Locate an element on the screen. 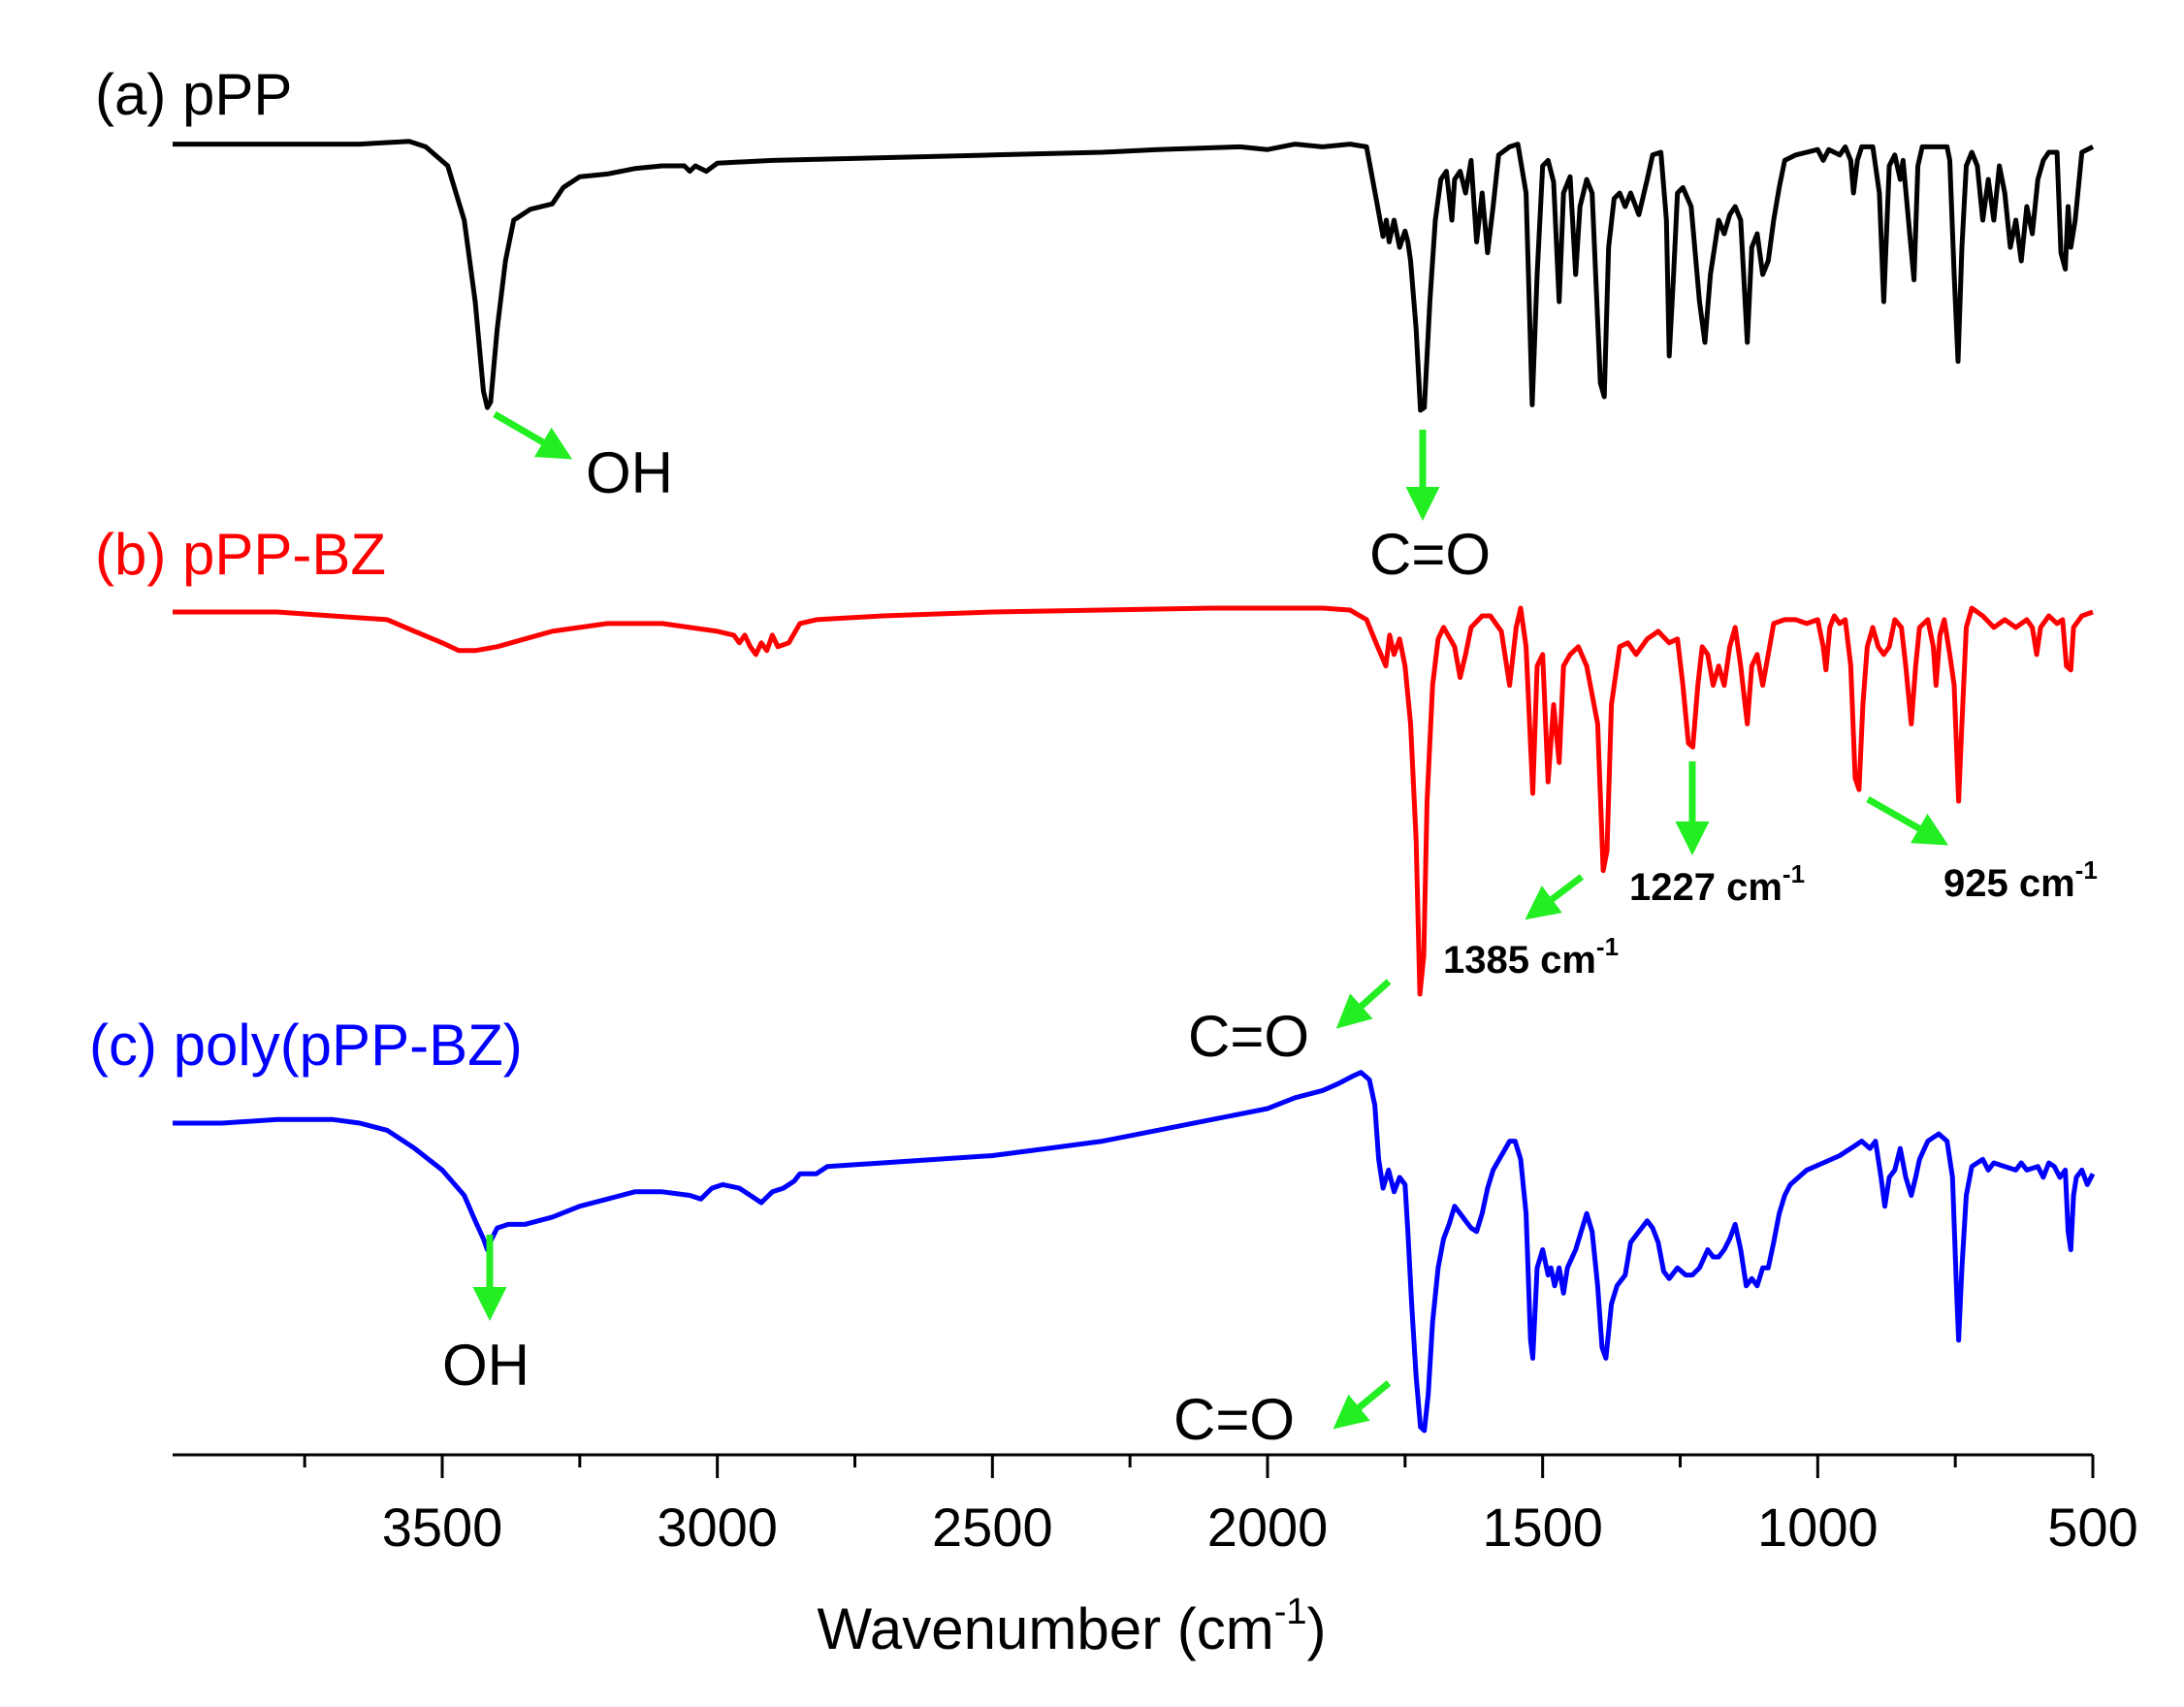 The image size is (2184, 1707). x-axis: 3500 3000 2500 2000 1500 1000 500 is located at coordinates (1155, 1505).